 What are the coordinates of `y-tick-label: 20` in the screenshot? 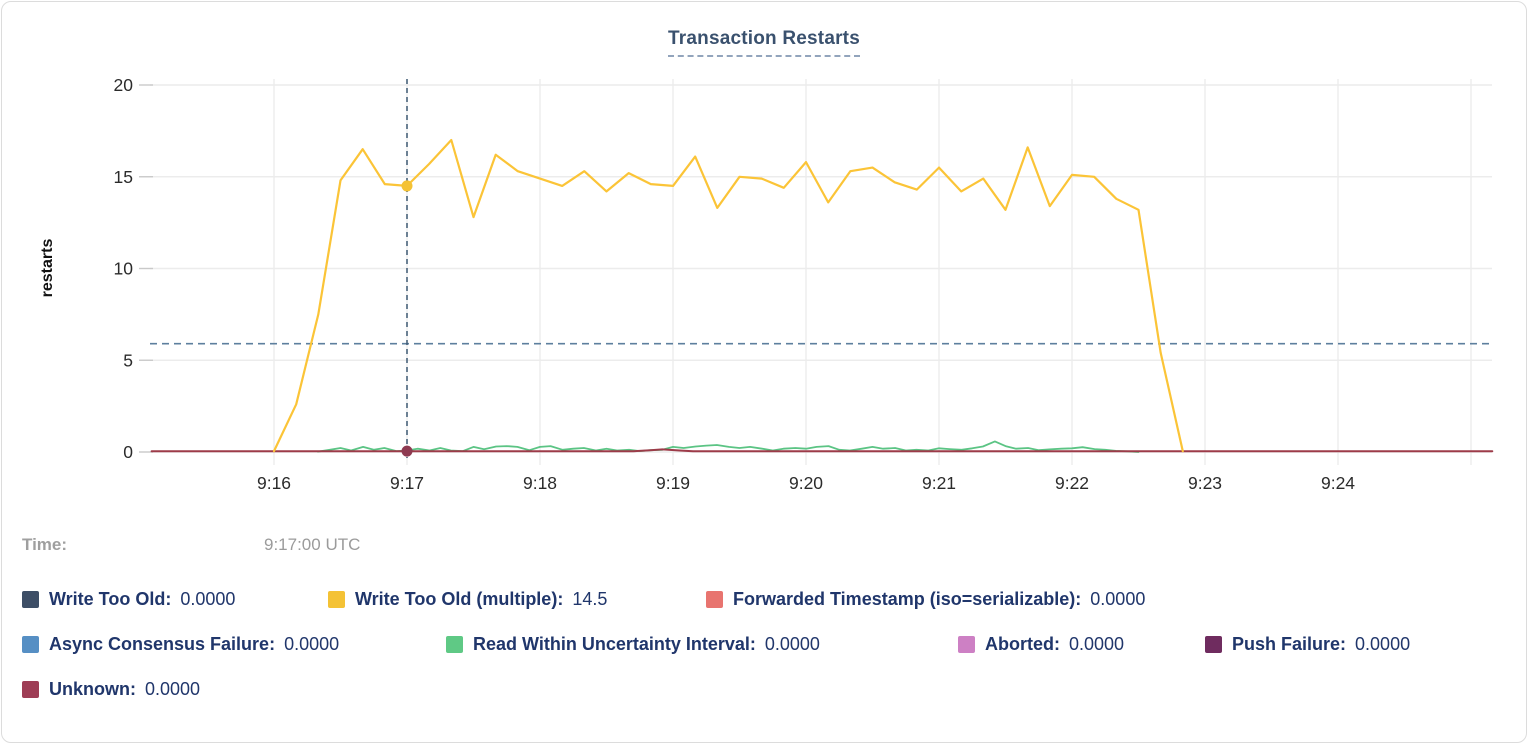 It's located at (124, 85).